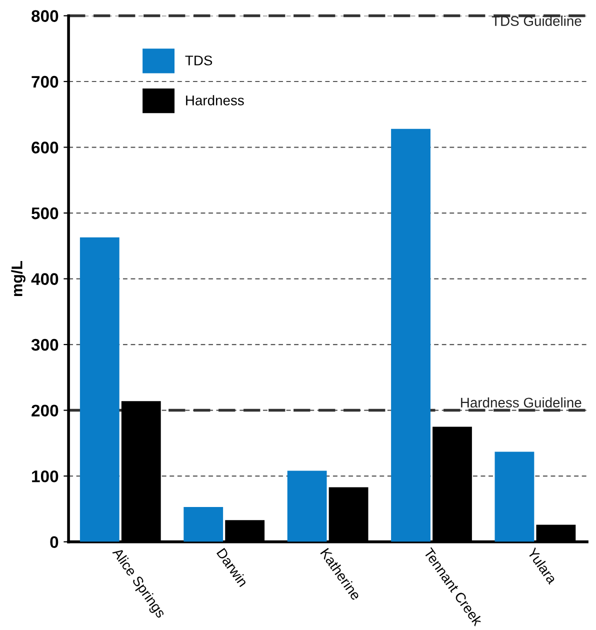  I want to click on y-tick-label: 400, so click(44, 279).